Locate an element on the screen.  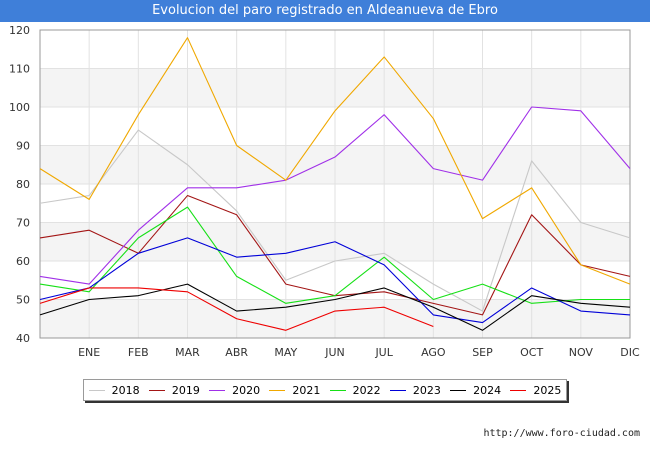
x-tick-label: JUL is located at coordinates (383, 352).